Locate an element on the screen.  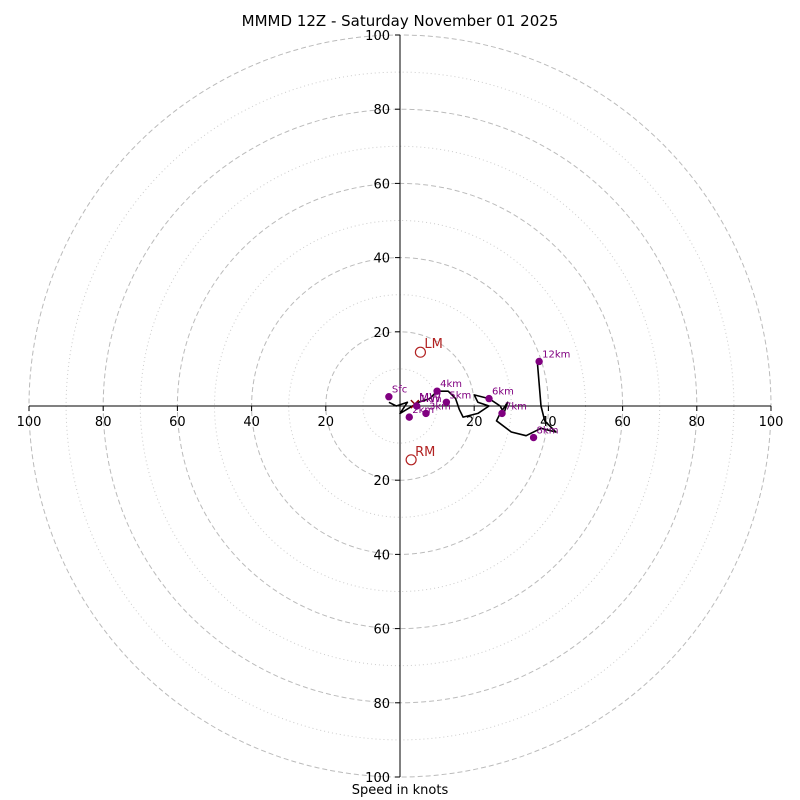
storm-motion-marker-lm is located at coordinates (420, 352).